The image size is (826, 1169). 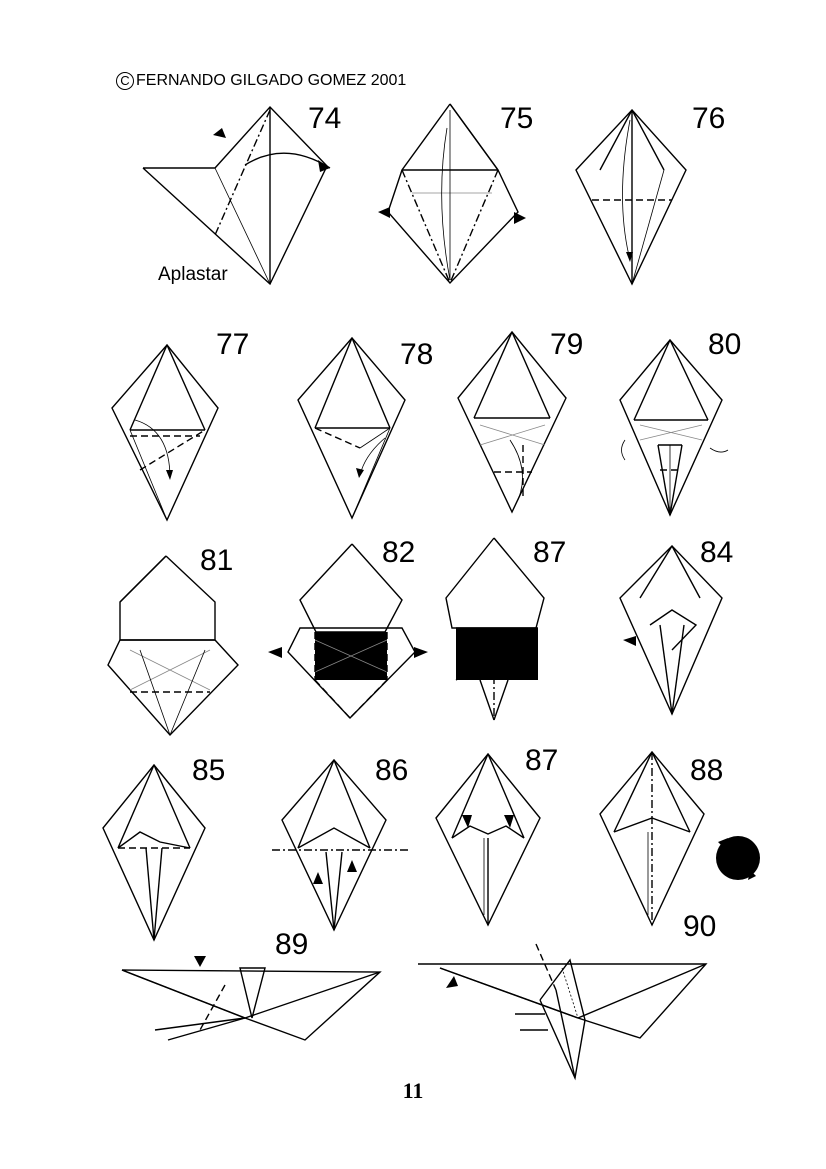 What do you see at coordinates (292, 944) in the screenshot?
I see `step-number: 89` at bounding box center [292, 944].